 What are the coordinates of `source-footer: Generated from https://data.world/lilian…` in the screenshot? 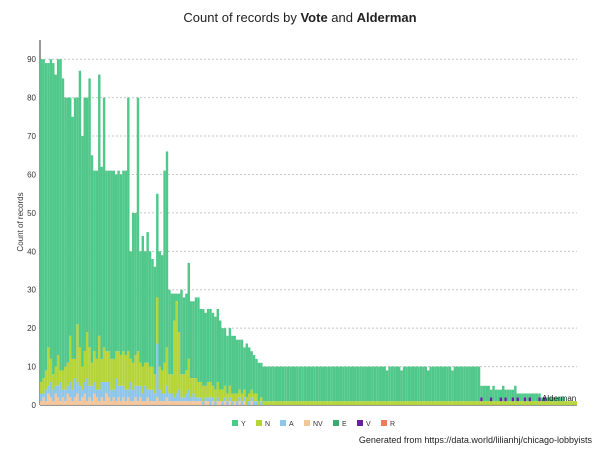 It's located at (475, 440).